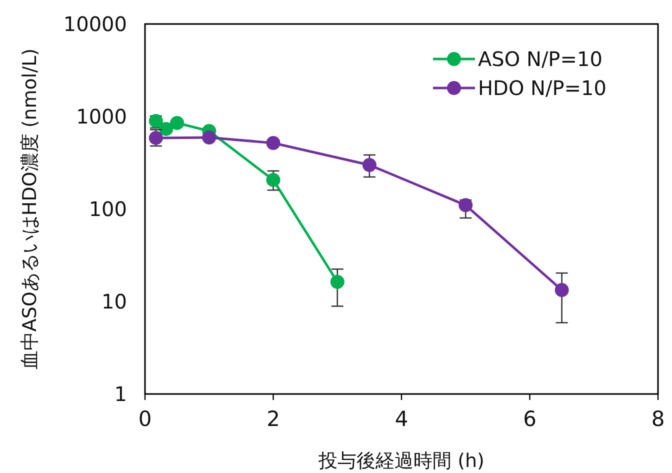 This screenshot has height=473, width=672. Describe the element at coordinates (95, 24) in the screenshot. I see `y-tick-label: 10000` at that location.